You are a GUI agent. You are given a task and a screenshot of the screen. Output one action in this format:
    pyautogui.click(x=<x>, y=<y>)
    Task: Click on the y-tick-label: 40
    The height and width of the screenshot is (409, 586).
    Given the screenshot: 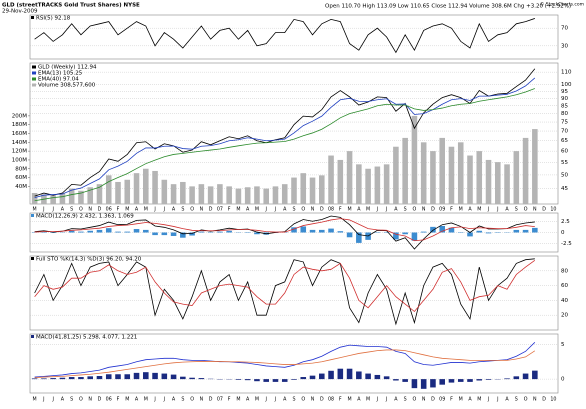 What is the action you would take?
    pyautogui.click(x=564, y=301)
    